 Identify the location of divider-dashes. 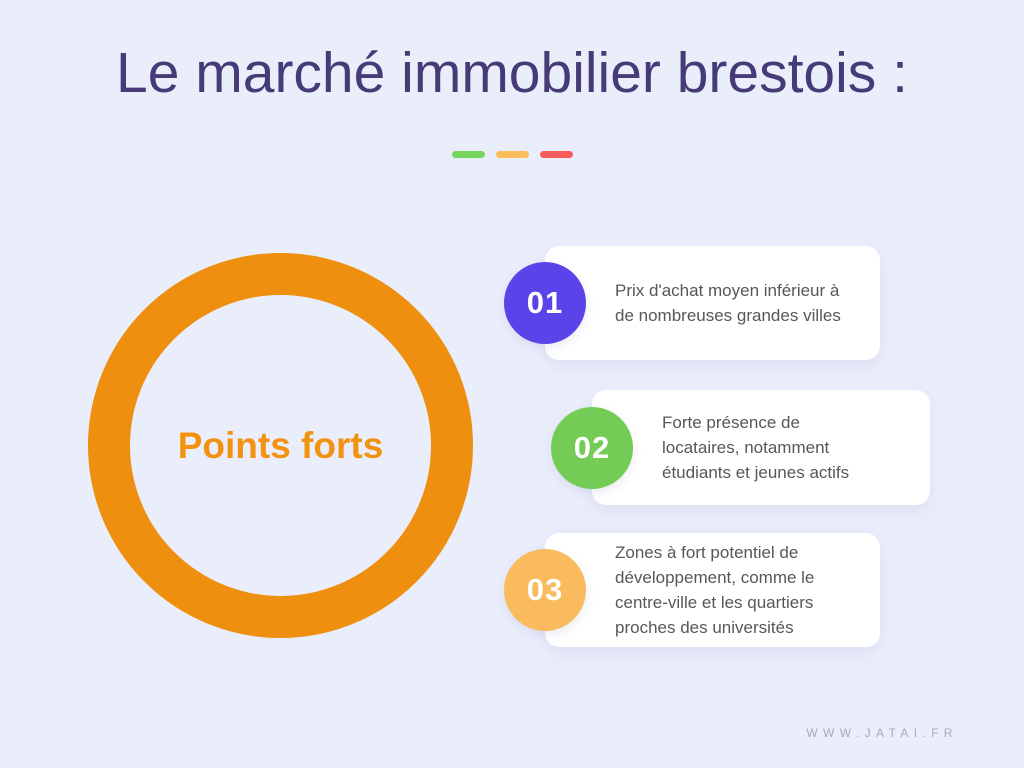
(512, 154).